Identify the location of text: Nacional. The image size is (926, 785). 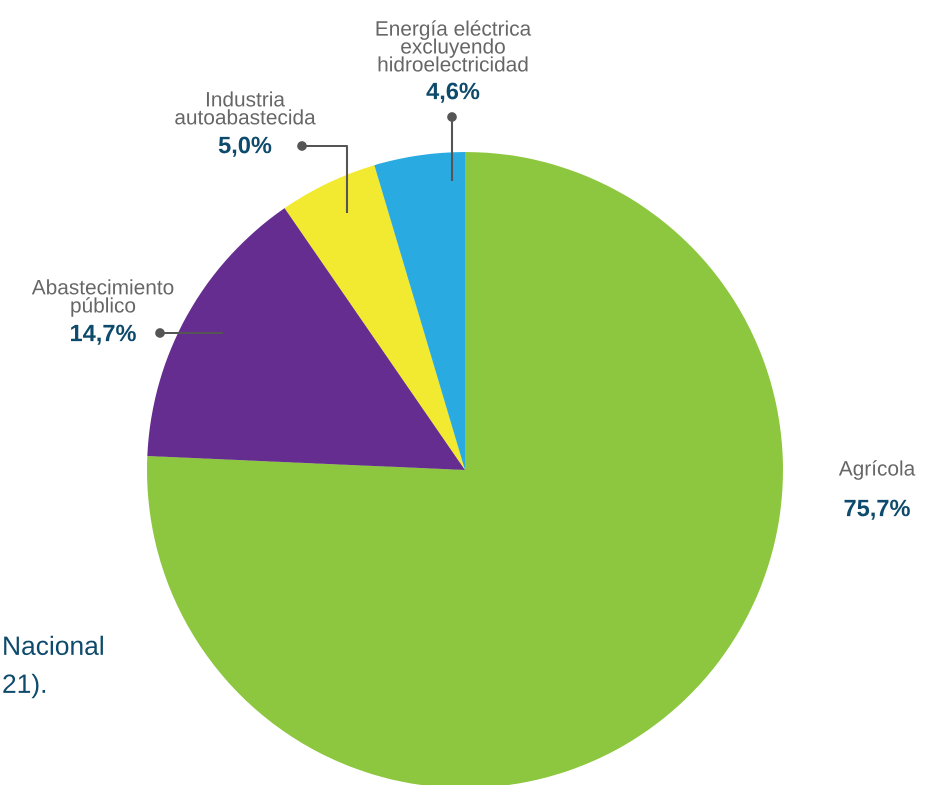
(53, 646).